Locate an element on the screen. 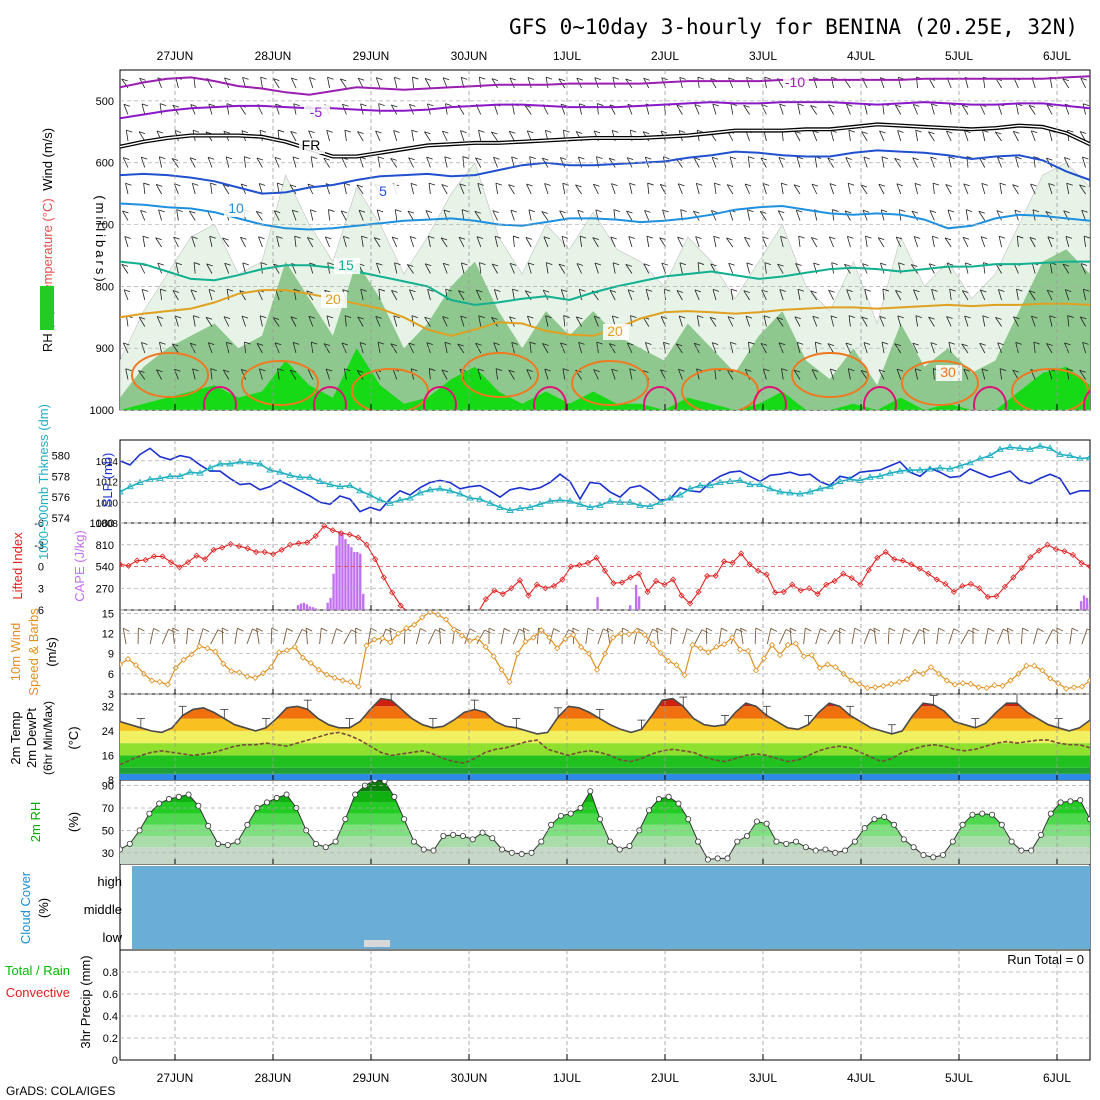  ylabel-wind10m-3: (m/s) is located at coordinates (51, 652).